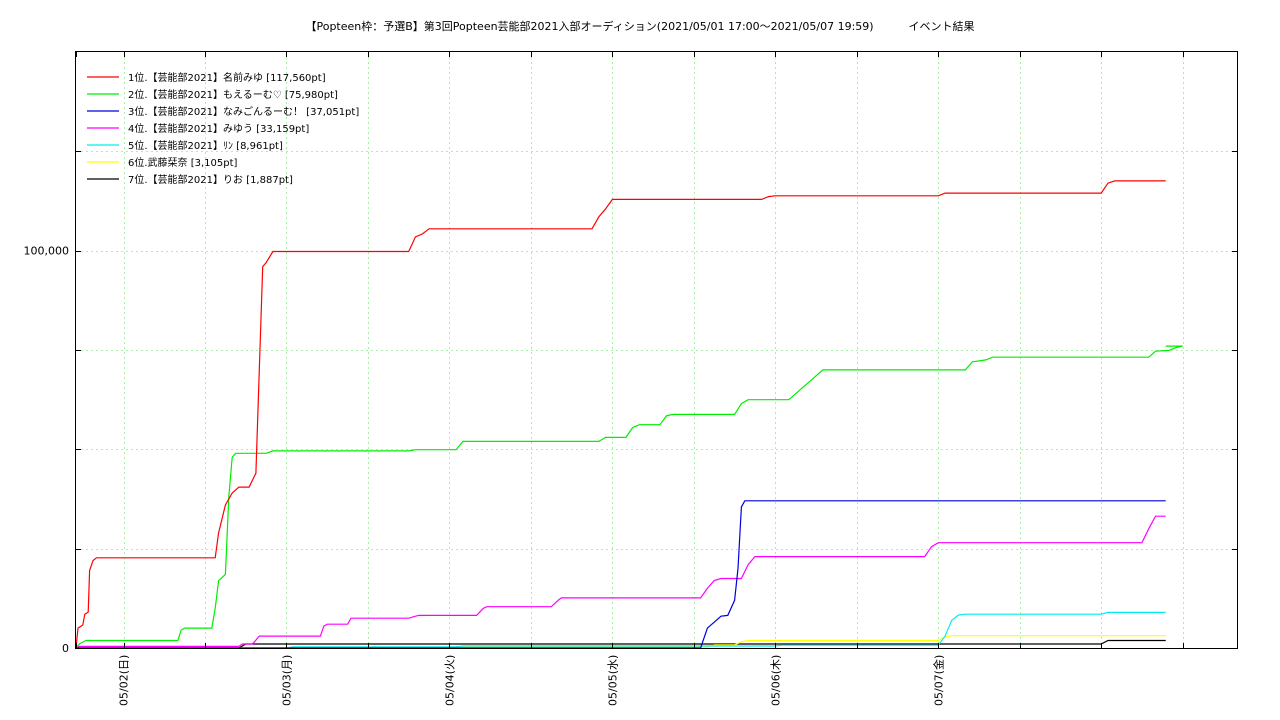 The height and width of the screenshot is (720, 1280). I want to click on y-tick-label: 0, so click(65, 648).